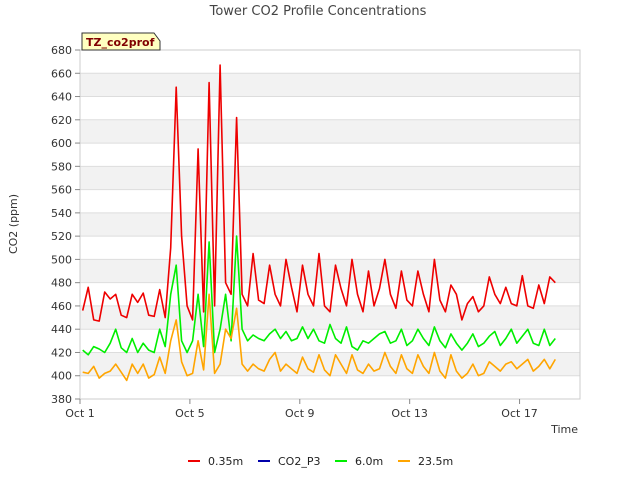  Describe the element at coordinates (61, 352) in the screenshot. I see `y-tick-label: 420` at that location.